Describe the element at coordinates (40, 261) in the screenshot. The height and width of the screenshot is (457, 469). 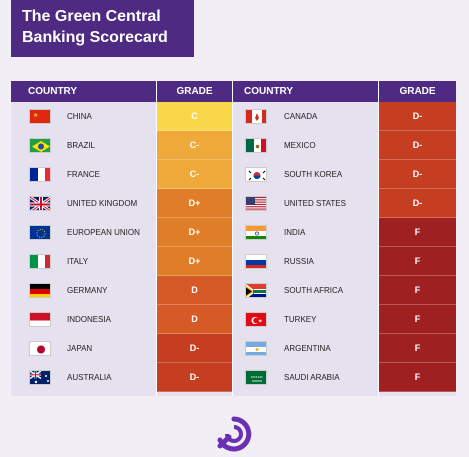
I see `italy-flag-icon` at that location.